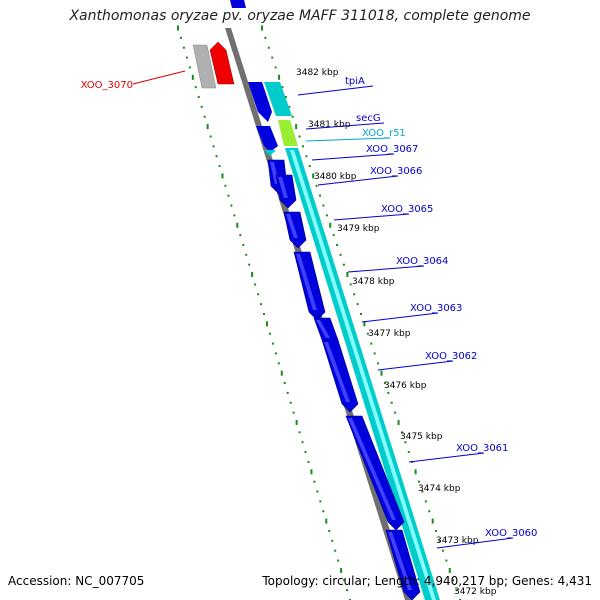 Image resolution: width=600 pixels, height=600 pixels. What do you see at coordinates (439, 489) in the screenshot?
I see `scale-label: 3474 kbp` at bounding box center [439, 489].